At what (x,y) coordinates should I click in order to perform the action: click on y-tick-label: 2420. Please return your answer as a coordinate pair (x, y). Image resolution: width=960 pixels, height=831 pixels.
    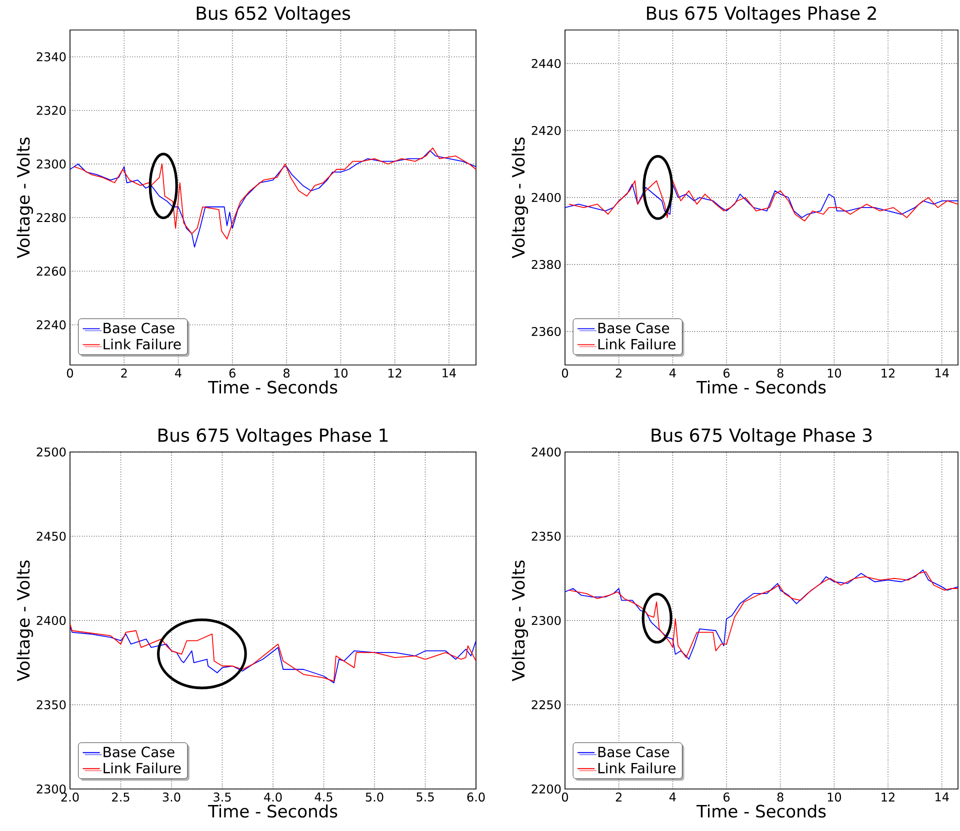
    Looking at the image, I should click on (546, 131).